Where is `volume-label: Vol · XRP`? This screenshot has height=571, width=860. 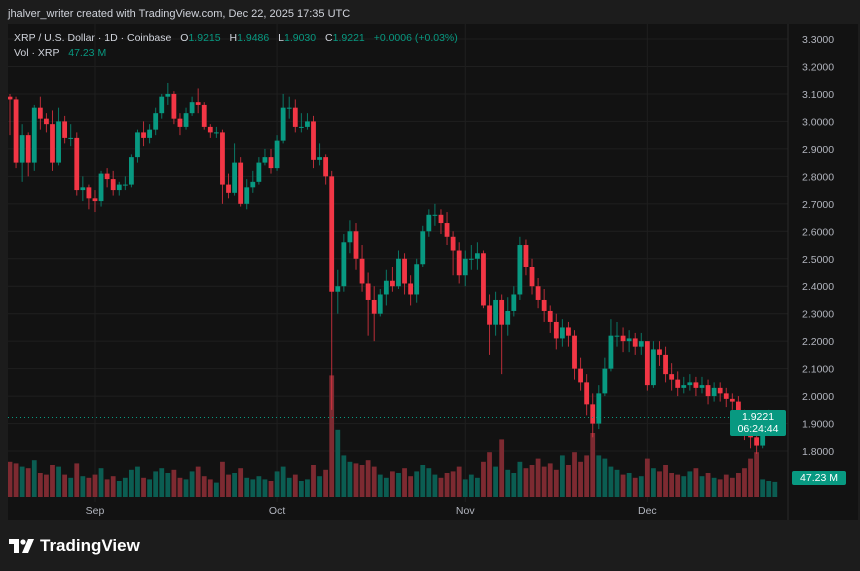 volume-label: Vol · XRP is located at coordinates (37, 53).